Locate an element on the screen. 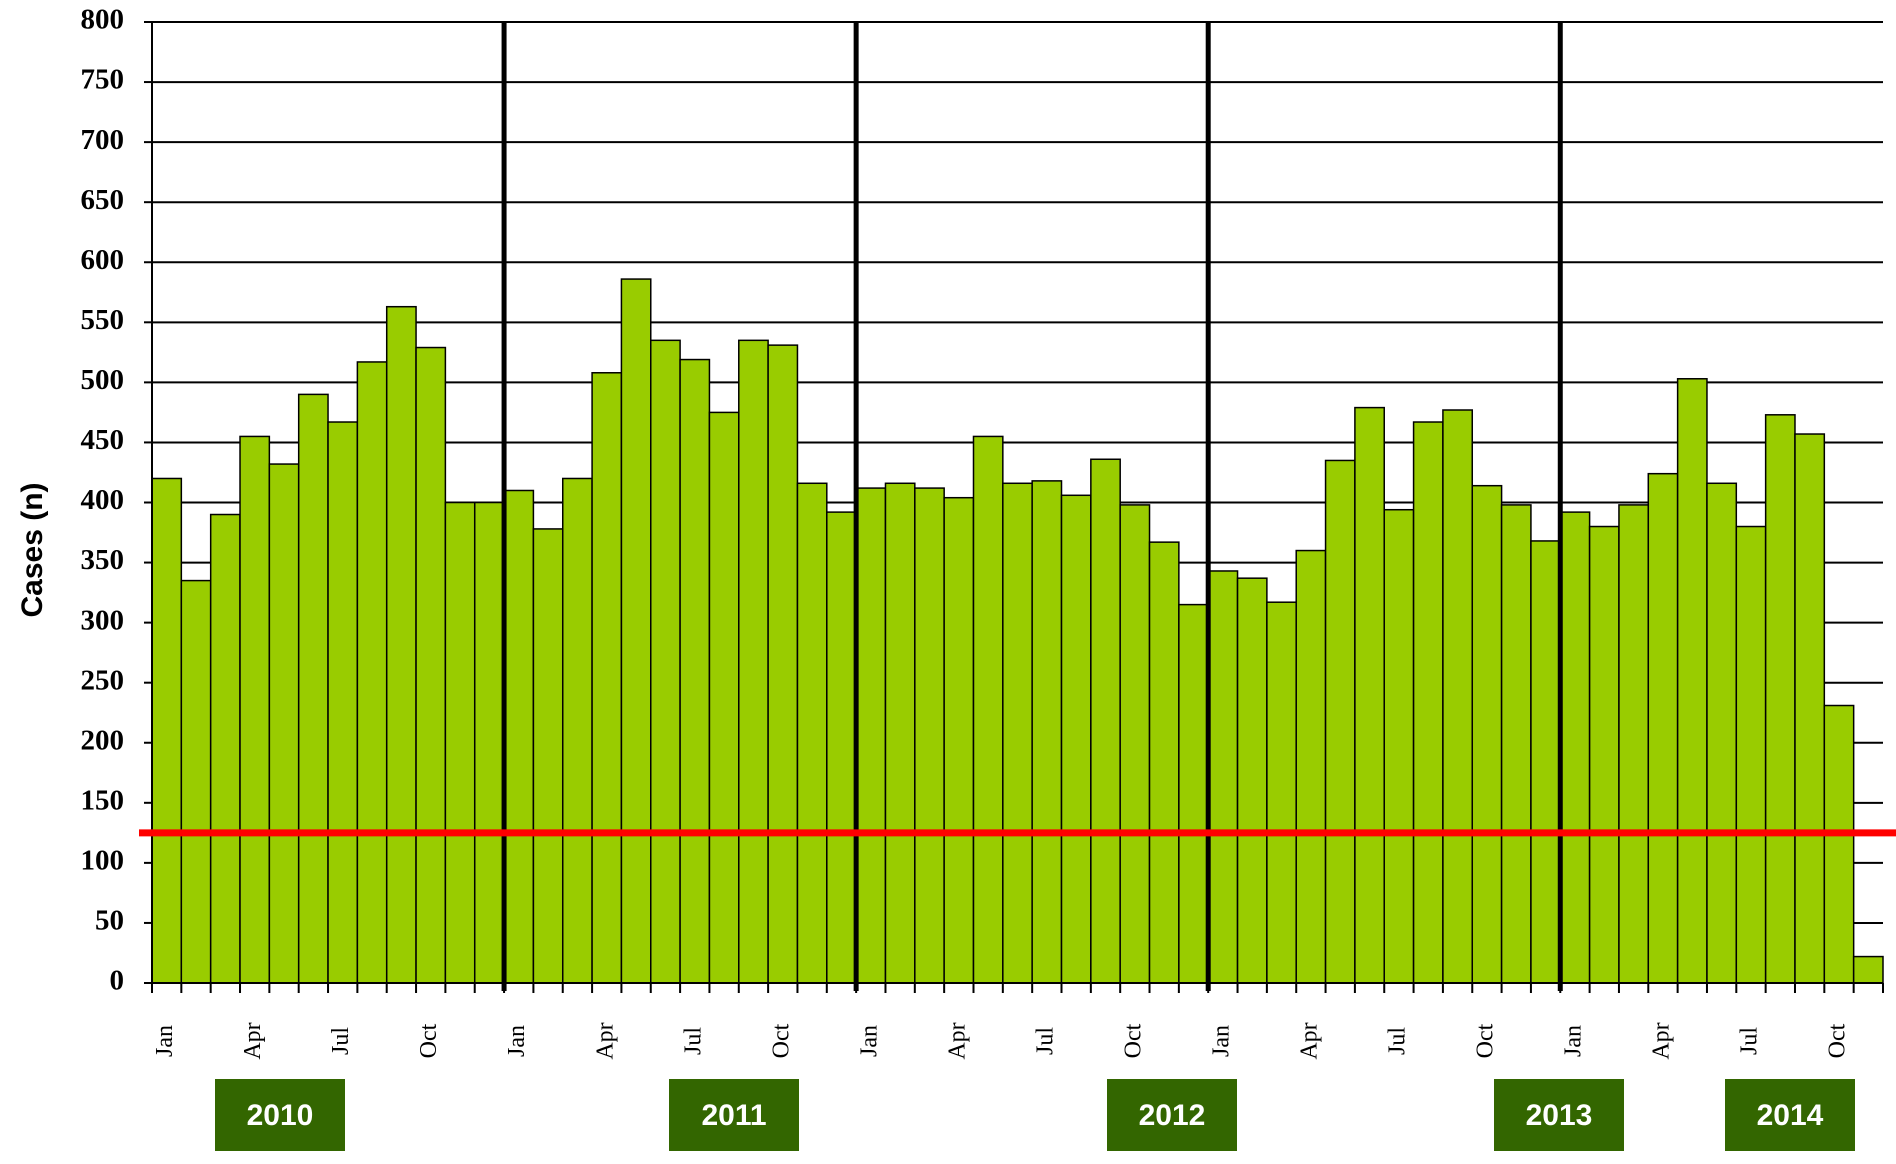 This screenshot has height=1164, width=1896. year-label: 2014 is located at coordinates (1790, 1115).